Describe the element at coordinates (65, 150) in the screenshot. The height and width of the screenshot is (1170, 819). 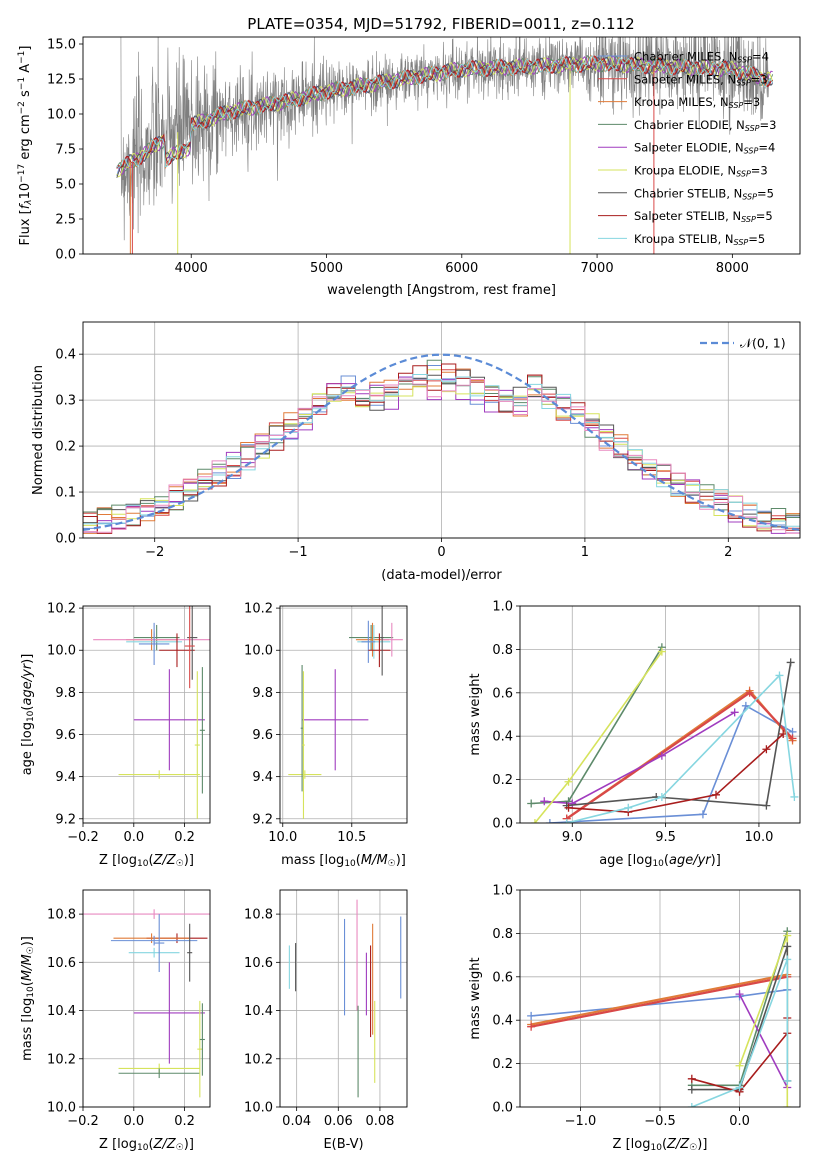
I see `y-tick-label: 7.5` at that location.